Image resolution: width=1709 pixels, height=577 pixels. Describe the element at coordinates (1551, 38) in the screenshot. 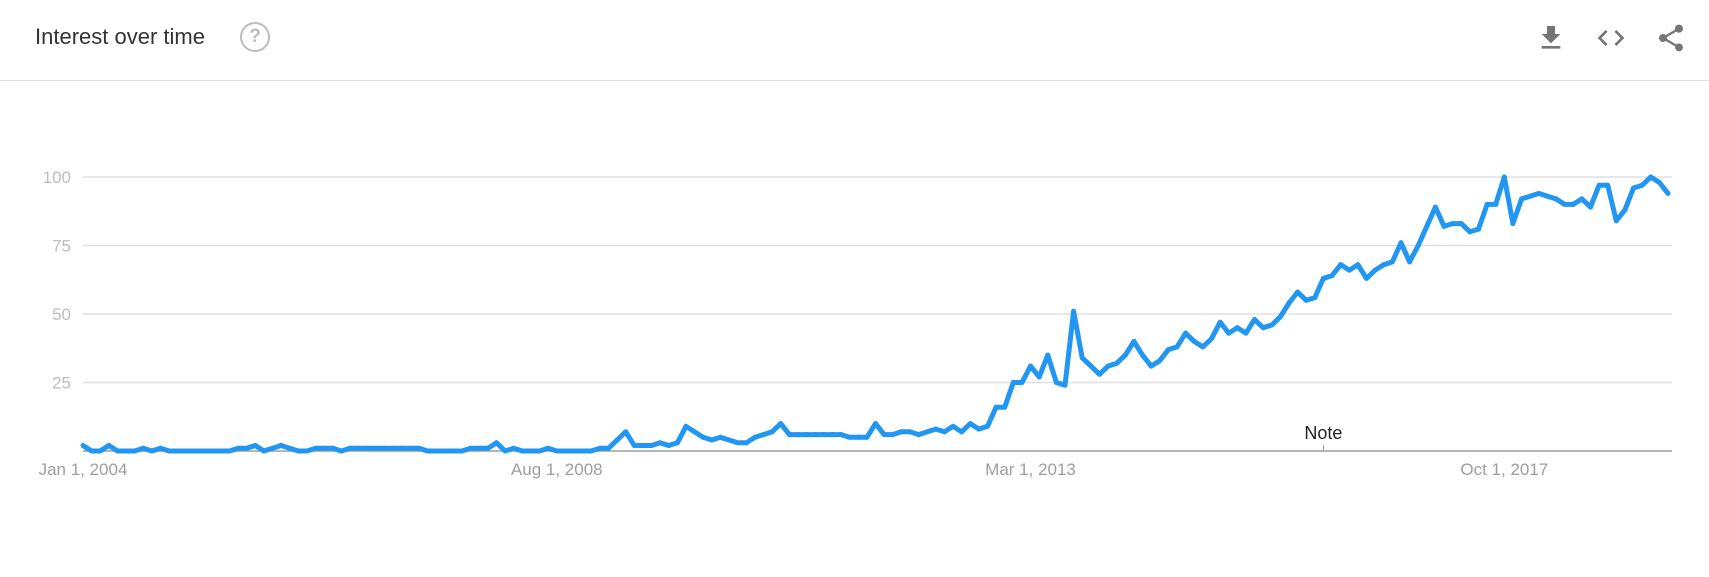

I see `download-icon` at that location.